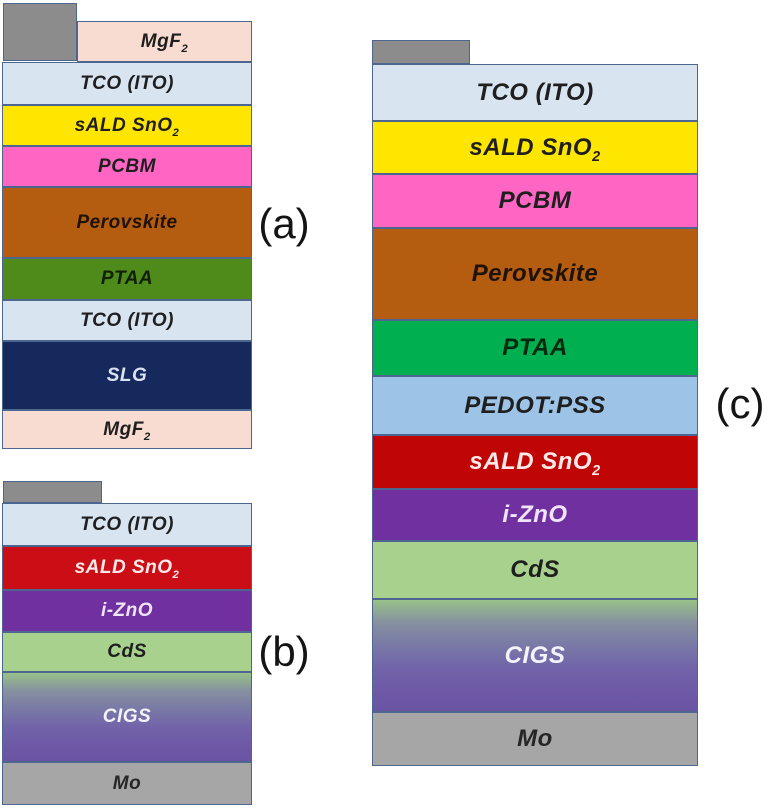 This screenshot has height=811, width=768. I want to click on layer-label: SLG, so click(127, 375).